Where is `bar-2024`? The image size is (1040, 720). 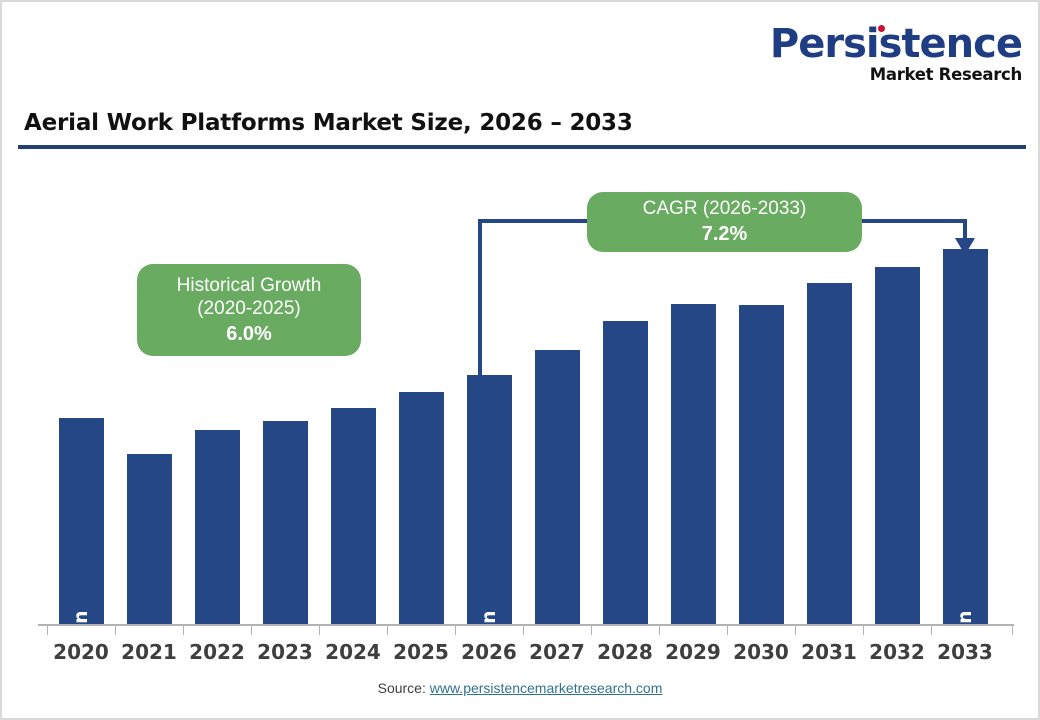
bar-2024 is located at coordinates (353, 516).